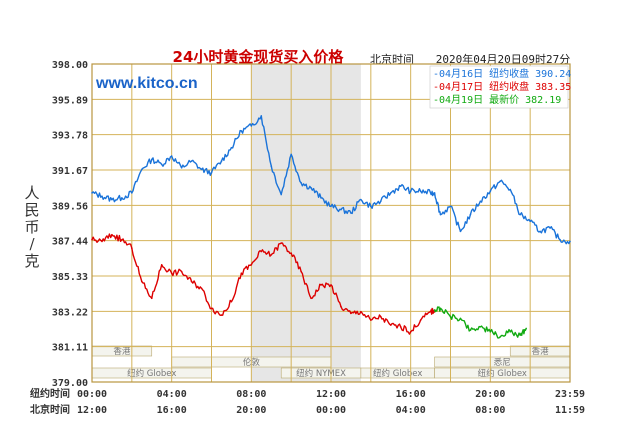  Describe the element at coordinates (503, 59) in the screenshot. I see `timestamp: 2020年04月20日09时27分` at that location.